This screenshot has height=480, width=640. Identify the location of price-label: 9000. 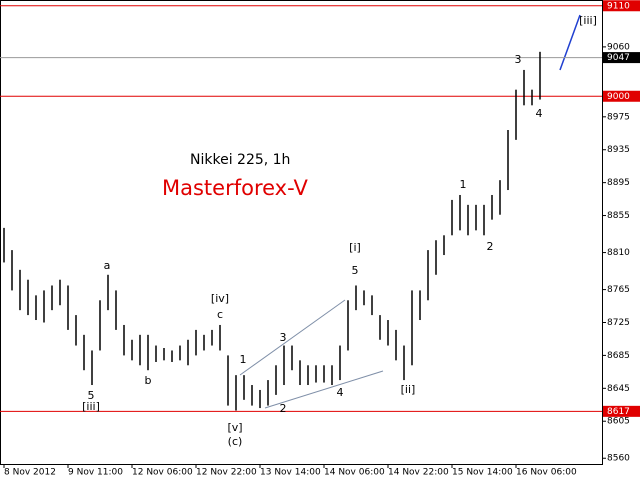
(618, 97).